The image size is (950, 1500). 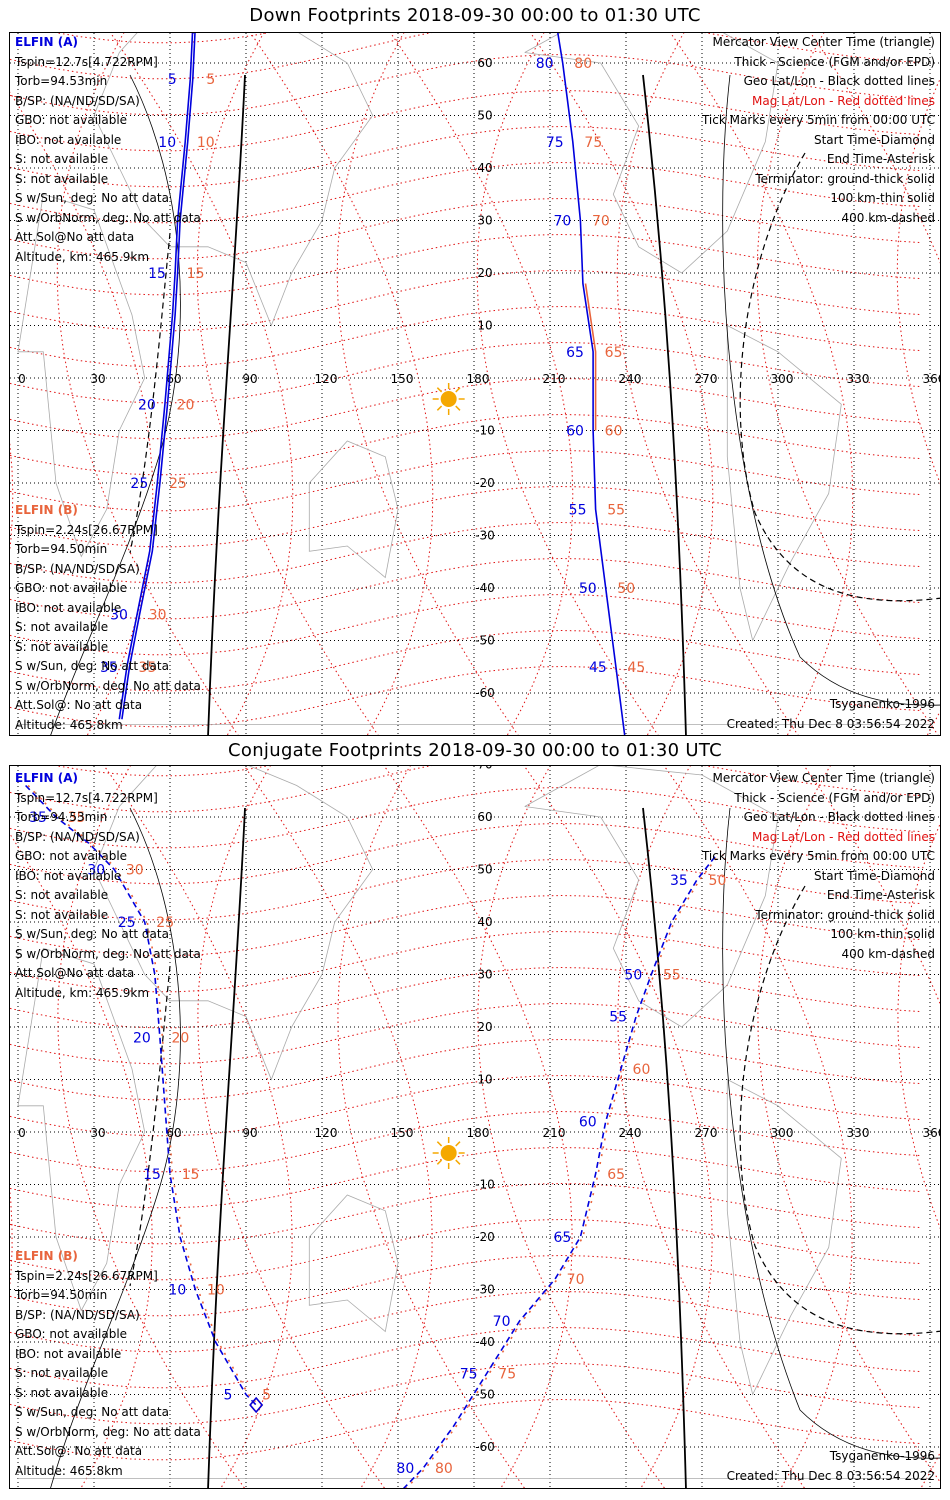 I want to click on lon-tick-label: 90, so click(x=249, y=1133).